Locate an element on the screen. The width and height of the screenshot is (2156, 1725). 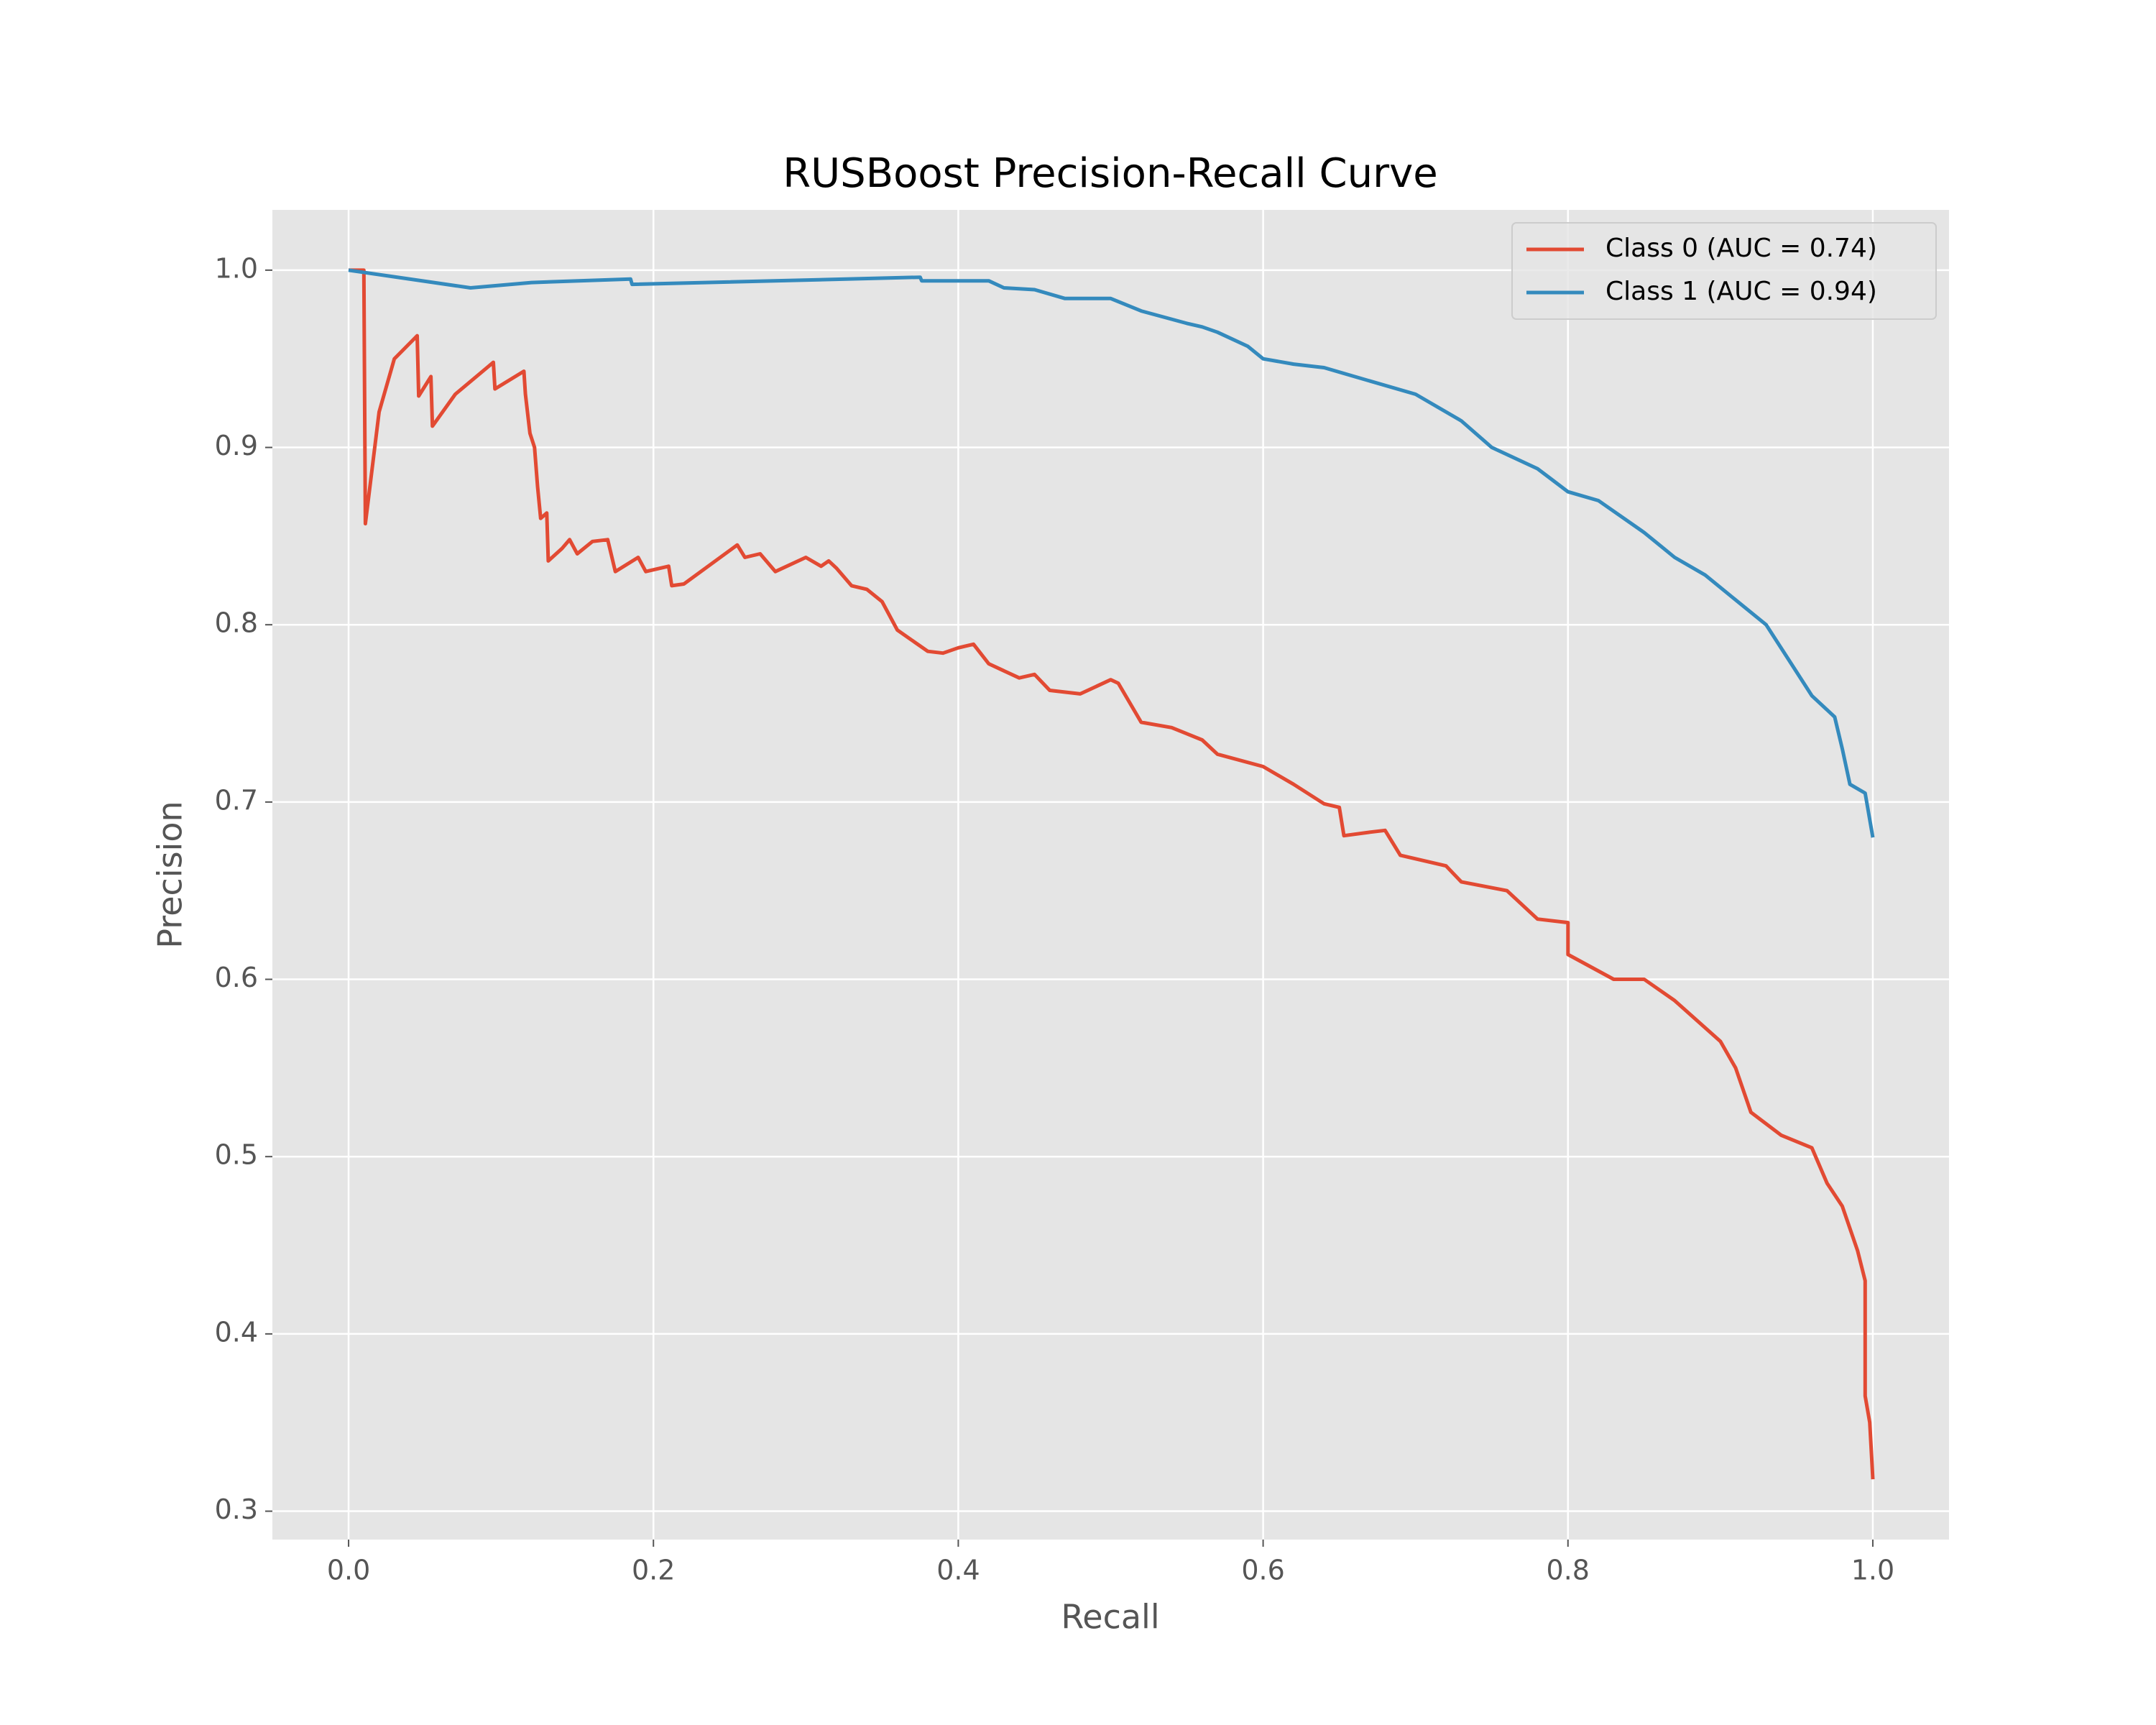
y-tick-label: 0.7 is located at coordinates (237, 800).